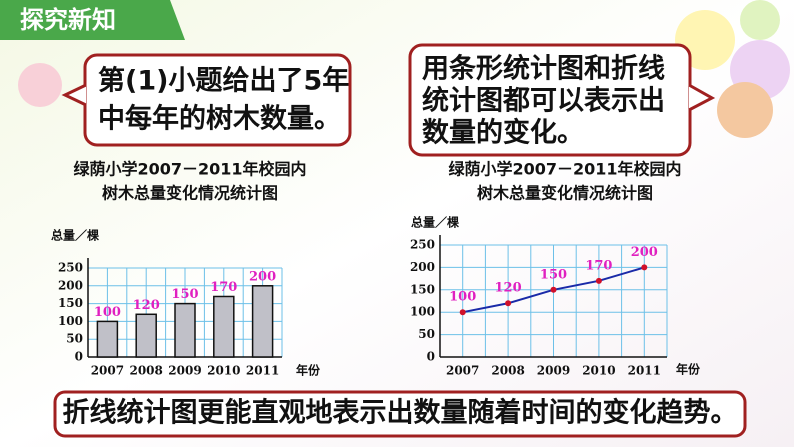 Image resolution: width=794 pixels, height=447 pixels. I want to click on bubble-text: 用条形统计图和折线, so click(543, 69).